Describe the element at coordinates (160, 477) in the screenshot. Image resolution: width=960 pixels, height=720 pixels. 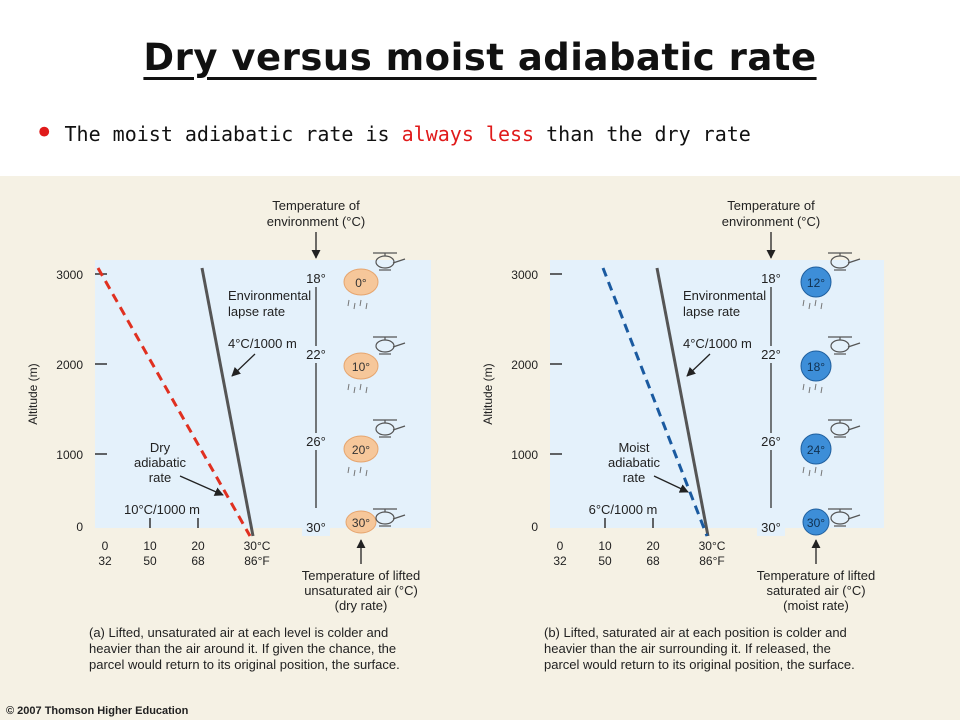
I see `adiabatic-label: rate` at that location.